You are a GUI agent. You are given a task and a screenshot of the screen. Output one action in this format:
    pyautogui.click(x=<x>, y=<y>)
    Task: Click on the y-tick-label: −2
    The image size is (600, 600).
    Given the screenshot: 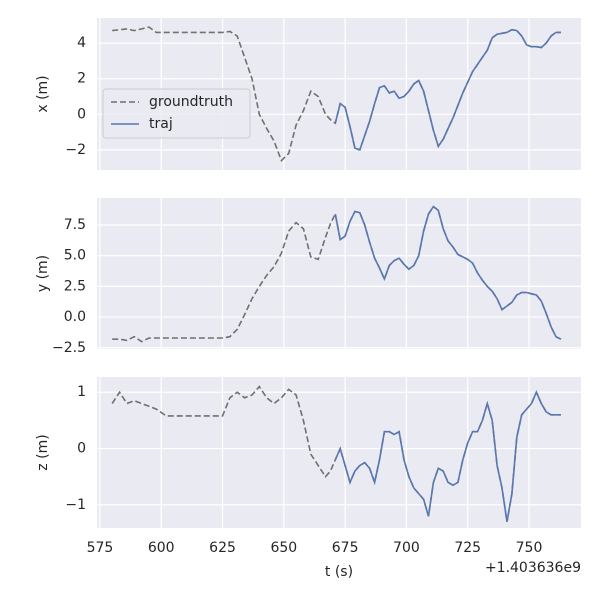 What is the action you would take?
    pyautogui.click(x=75, y=150)
    